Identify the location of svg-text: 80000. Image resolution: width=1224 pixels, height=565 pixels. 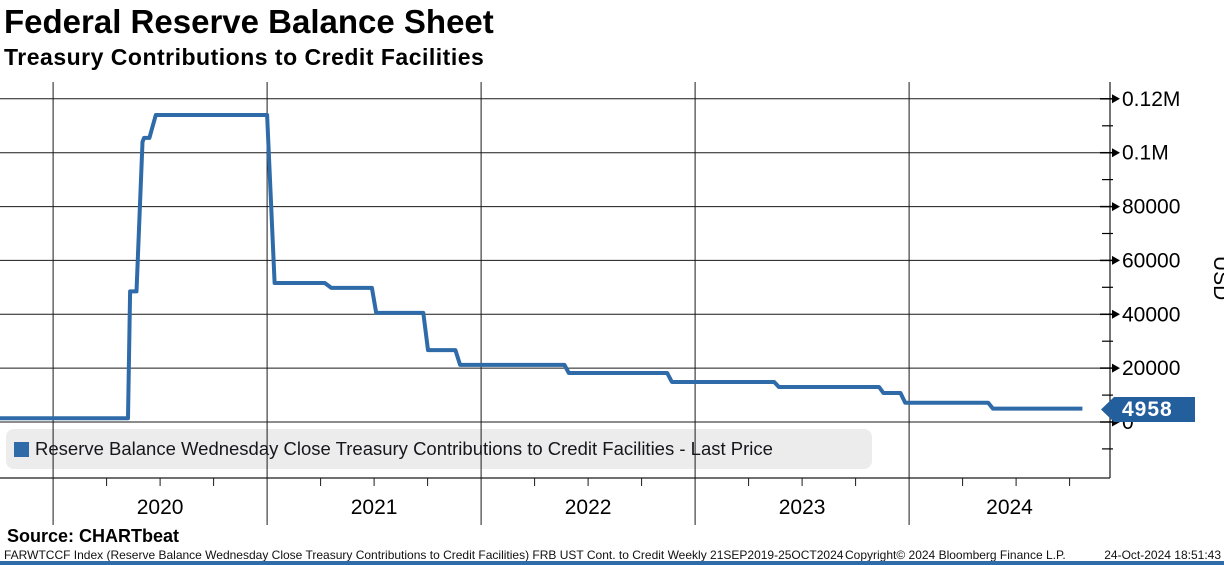
(1151, 207).